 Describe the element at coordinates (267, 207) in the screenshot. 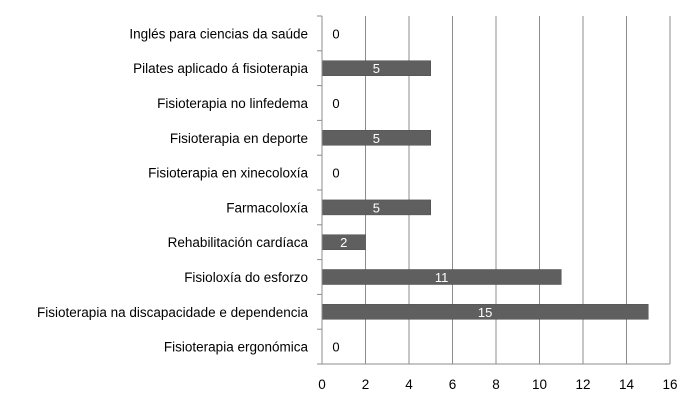

I see `category-label: Farmacoloxía` at that location.